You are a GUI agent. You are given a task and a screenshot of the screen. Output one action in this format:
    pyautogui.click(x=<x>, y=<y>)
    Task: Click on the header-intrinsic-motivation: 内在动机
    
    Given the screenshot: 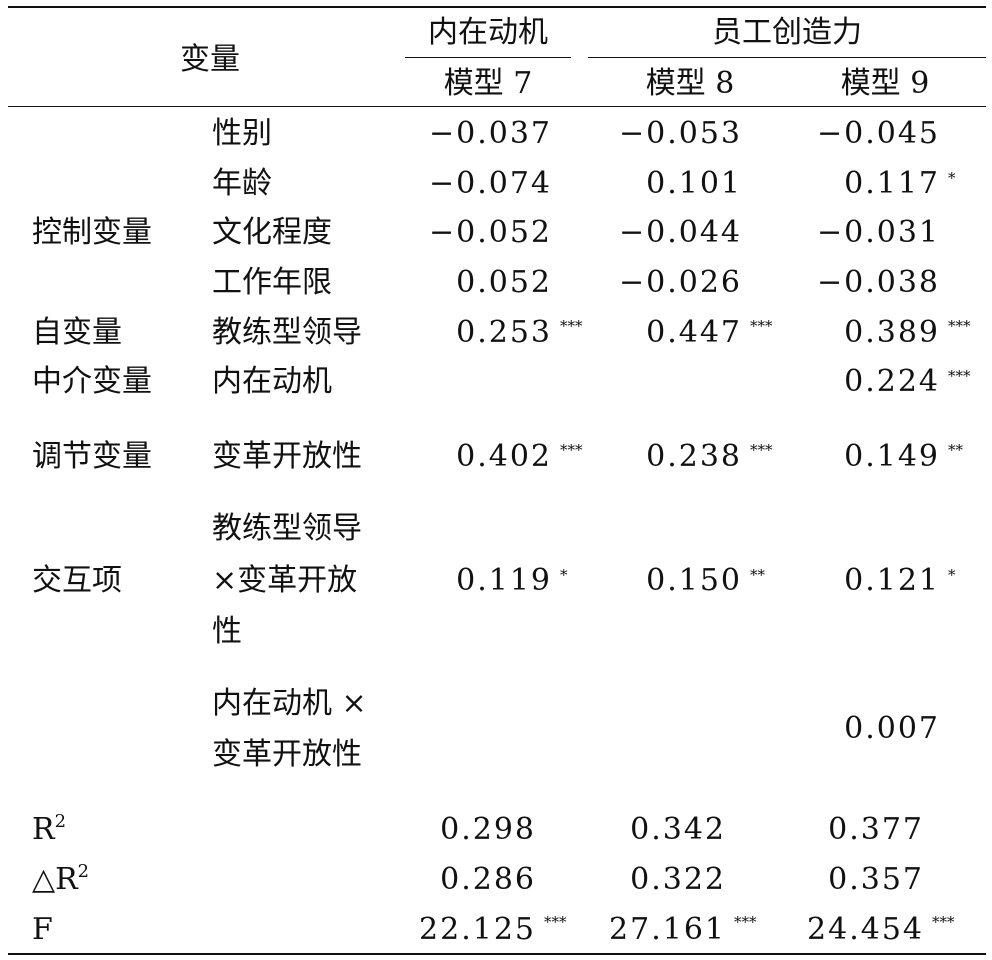 What is the action you would take?
    pyautogui.click(x=488, y=32)
    